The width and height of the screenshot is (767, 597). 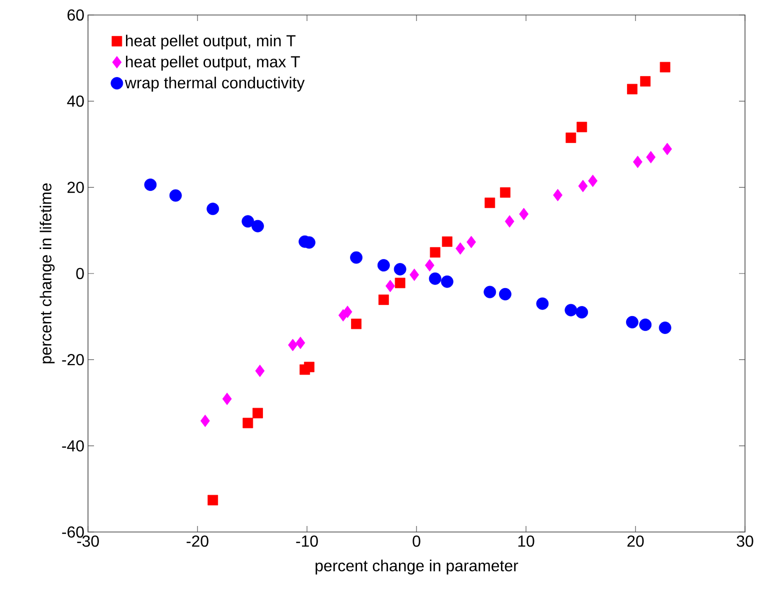 I want to click on x-tick-label: 10, so click(x=526, y=541).